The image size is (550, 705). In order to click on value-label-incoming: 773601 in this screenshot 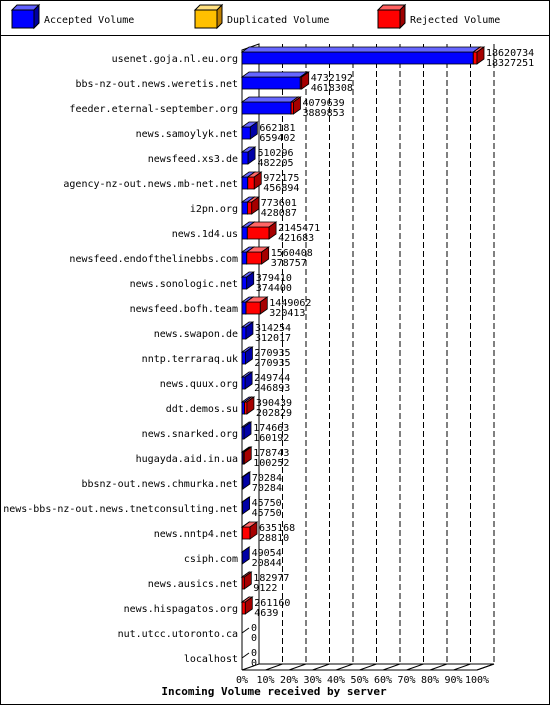, I will do `click(279, 203)`.